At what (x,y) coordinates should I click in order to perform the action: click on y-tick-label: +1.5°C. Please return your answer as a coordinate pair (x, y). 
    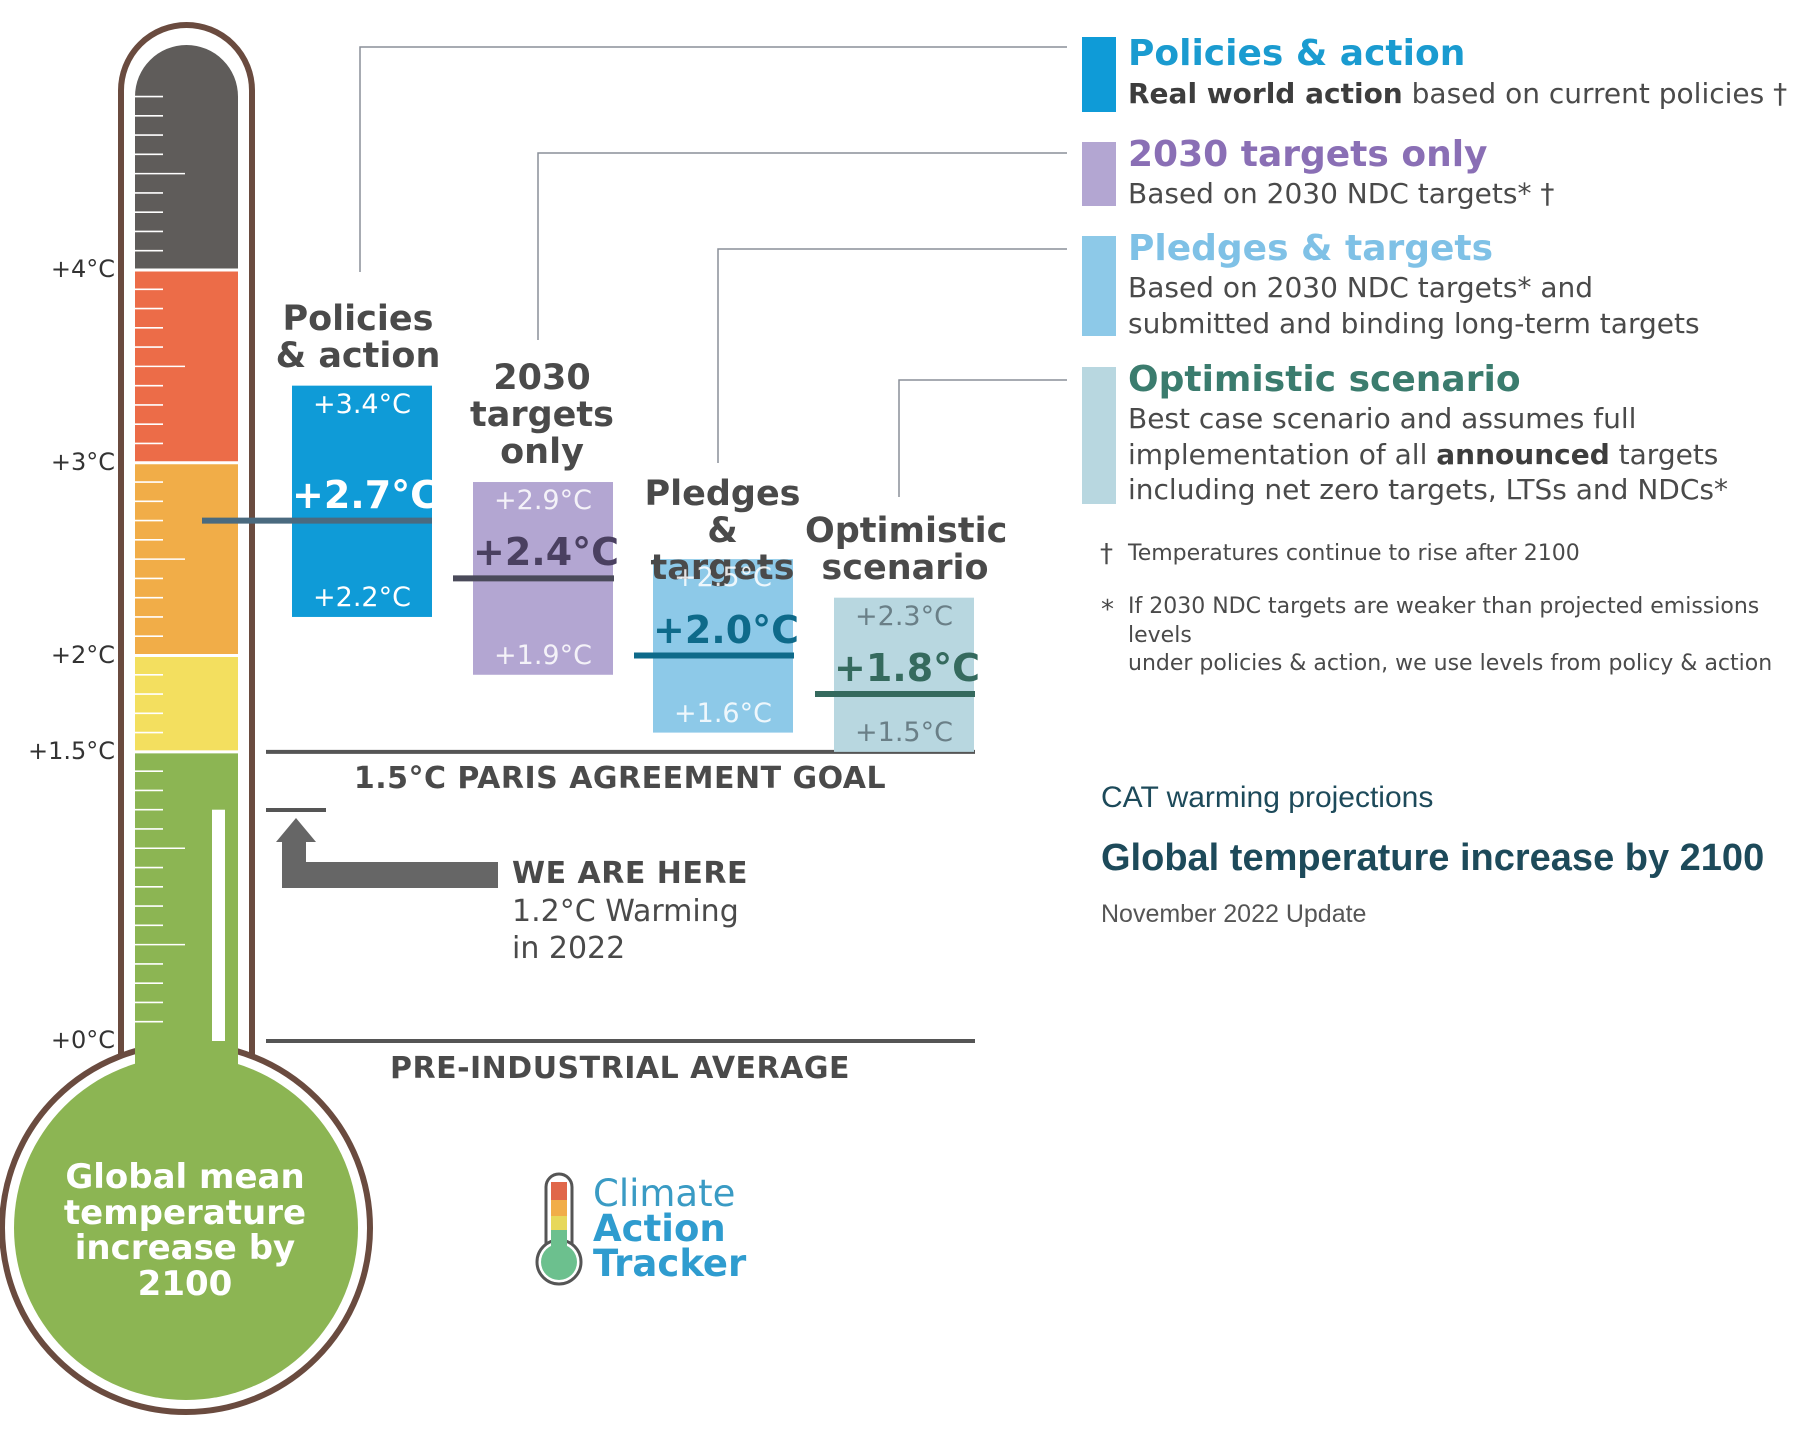
    Looking at the image, I should click on (71, 750).